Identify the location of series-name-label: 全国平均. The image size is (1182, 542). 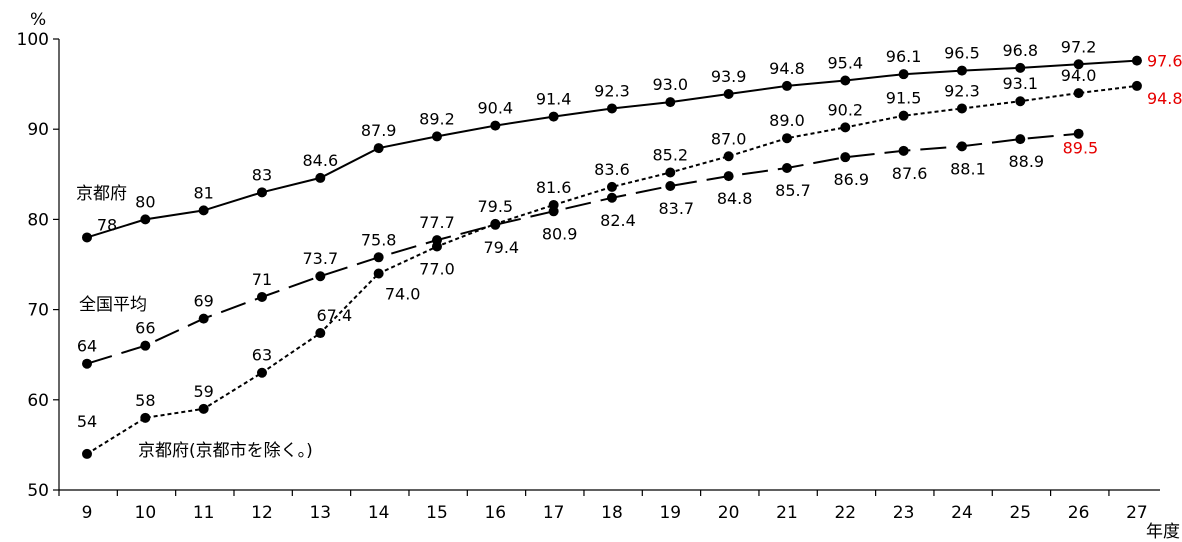
(113, 305).